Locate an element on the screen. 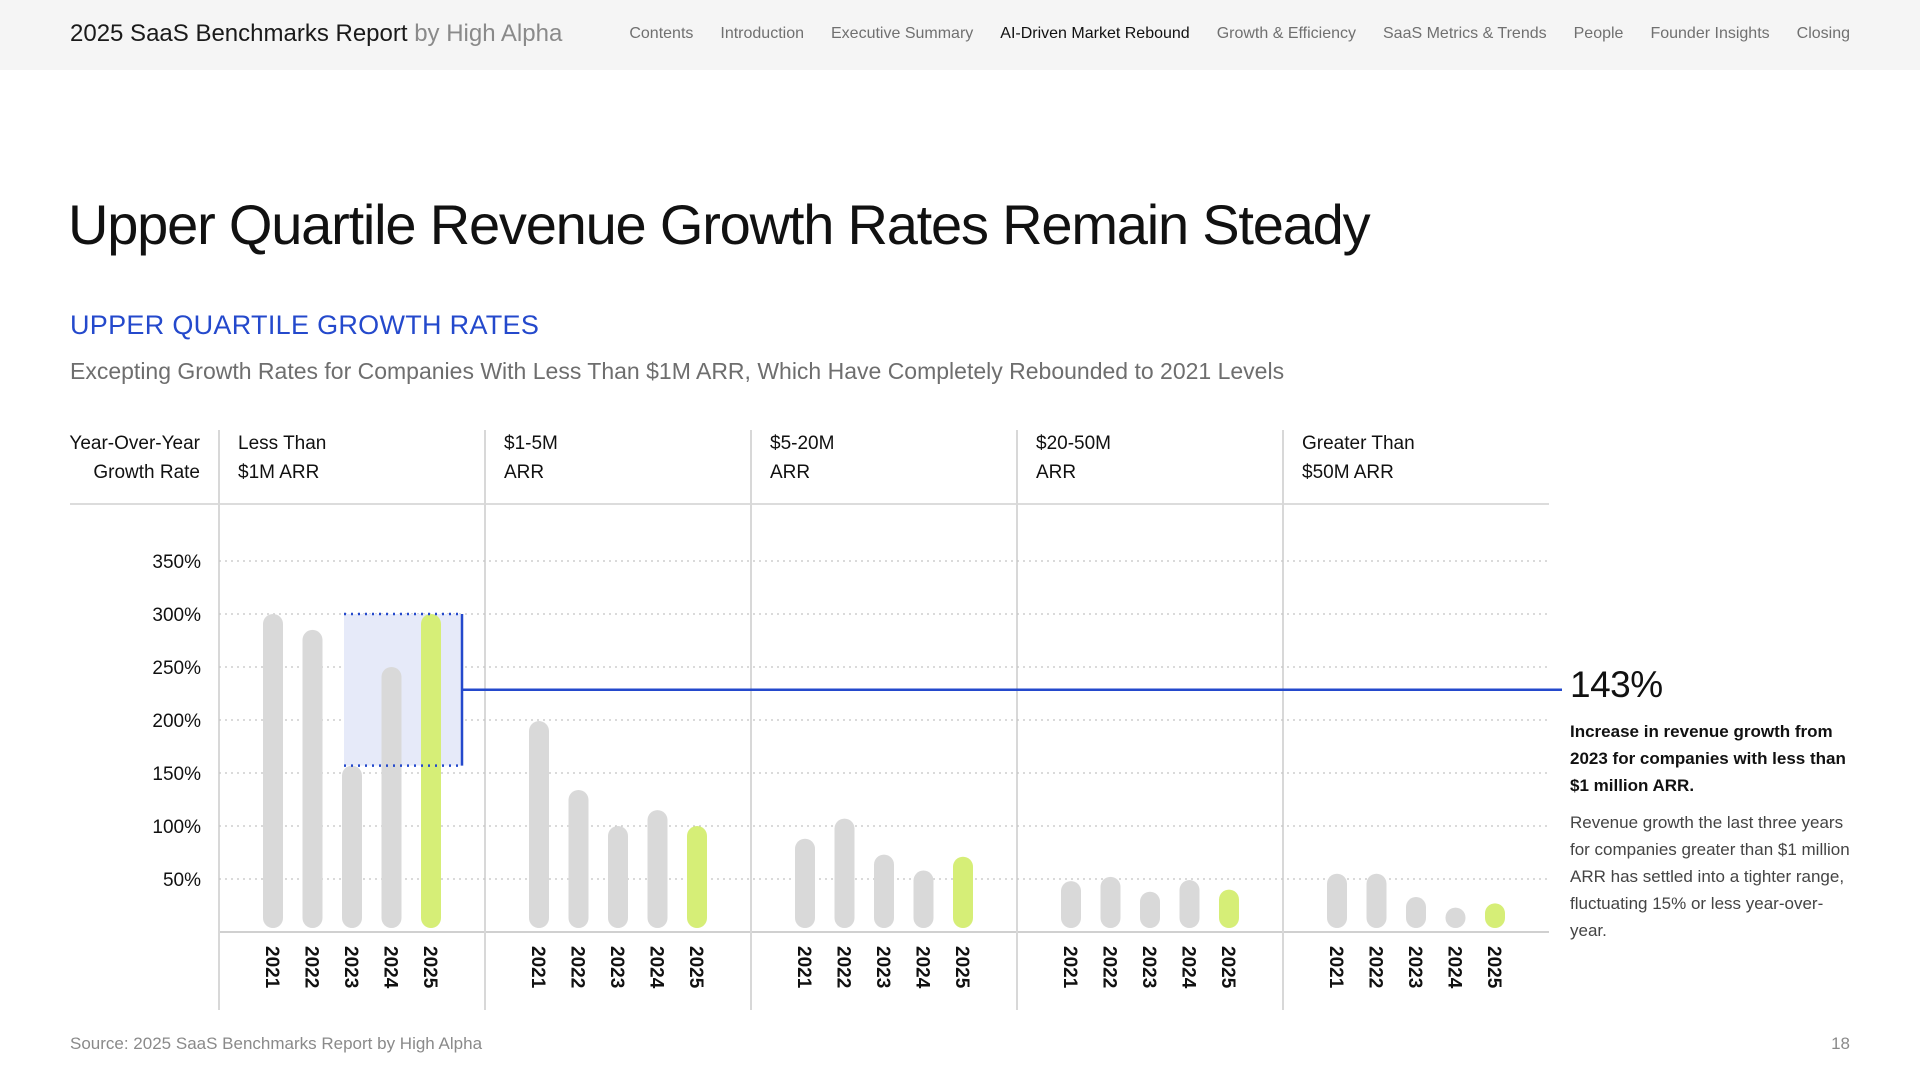 This screenshot has width=1920, height=1080. group-label-line: $5-20M is located at coordinates (802, 443).